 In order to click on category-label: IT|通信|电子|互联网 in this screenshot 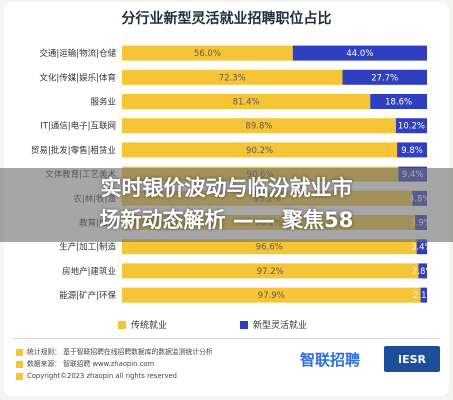, I will do `click(78, 126)`.